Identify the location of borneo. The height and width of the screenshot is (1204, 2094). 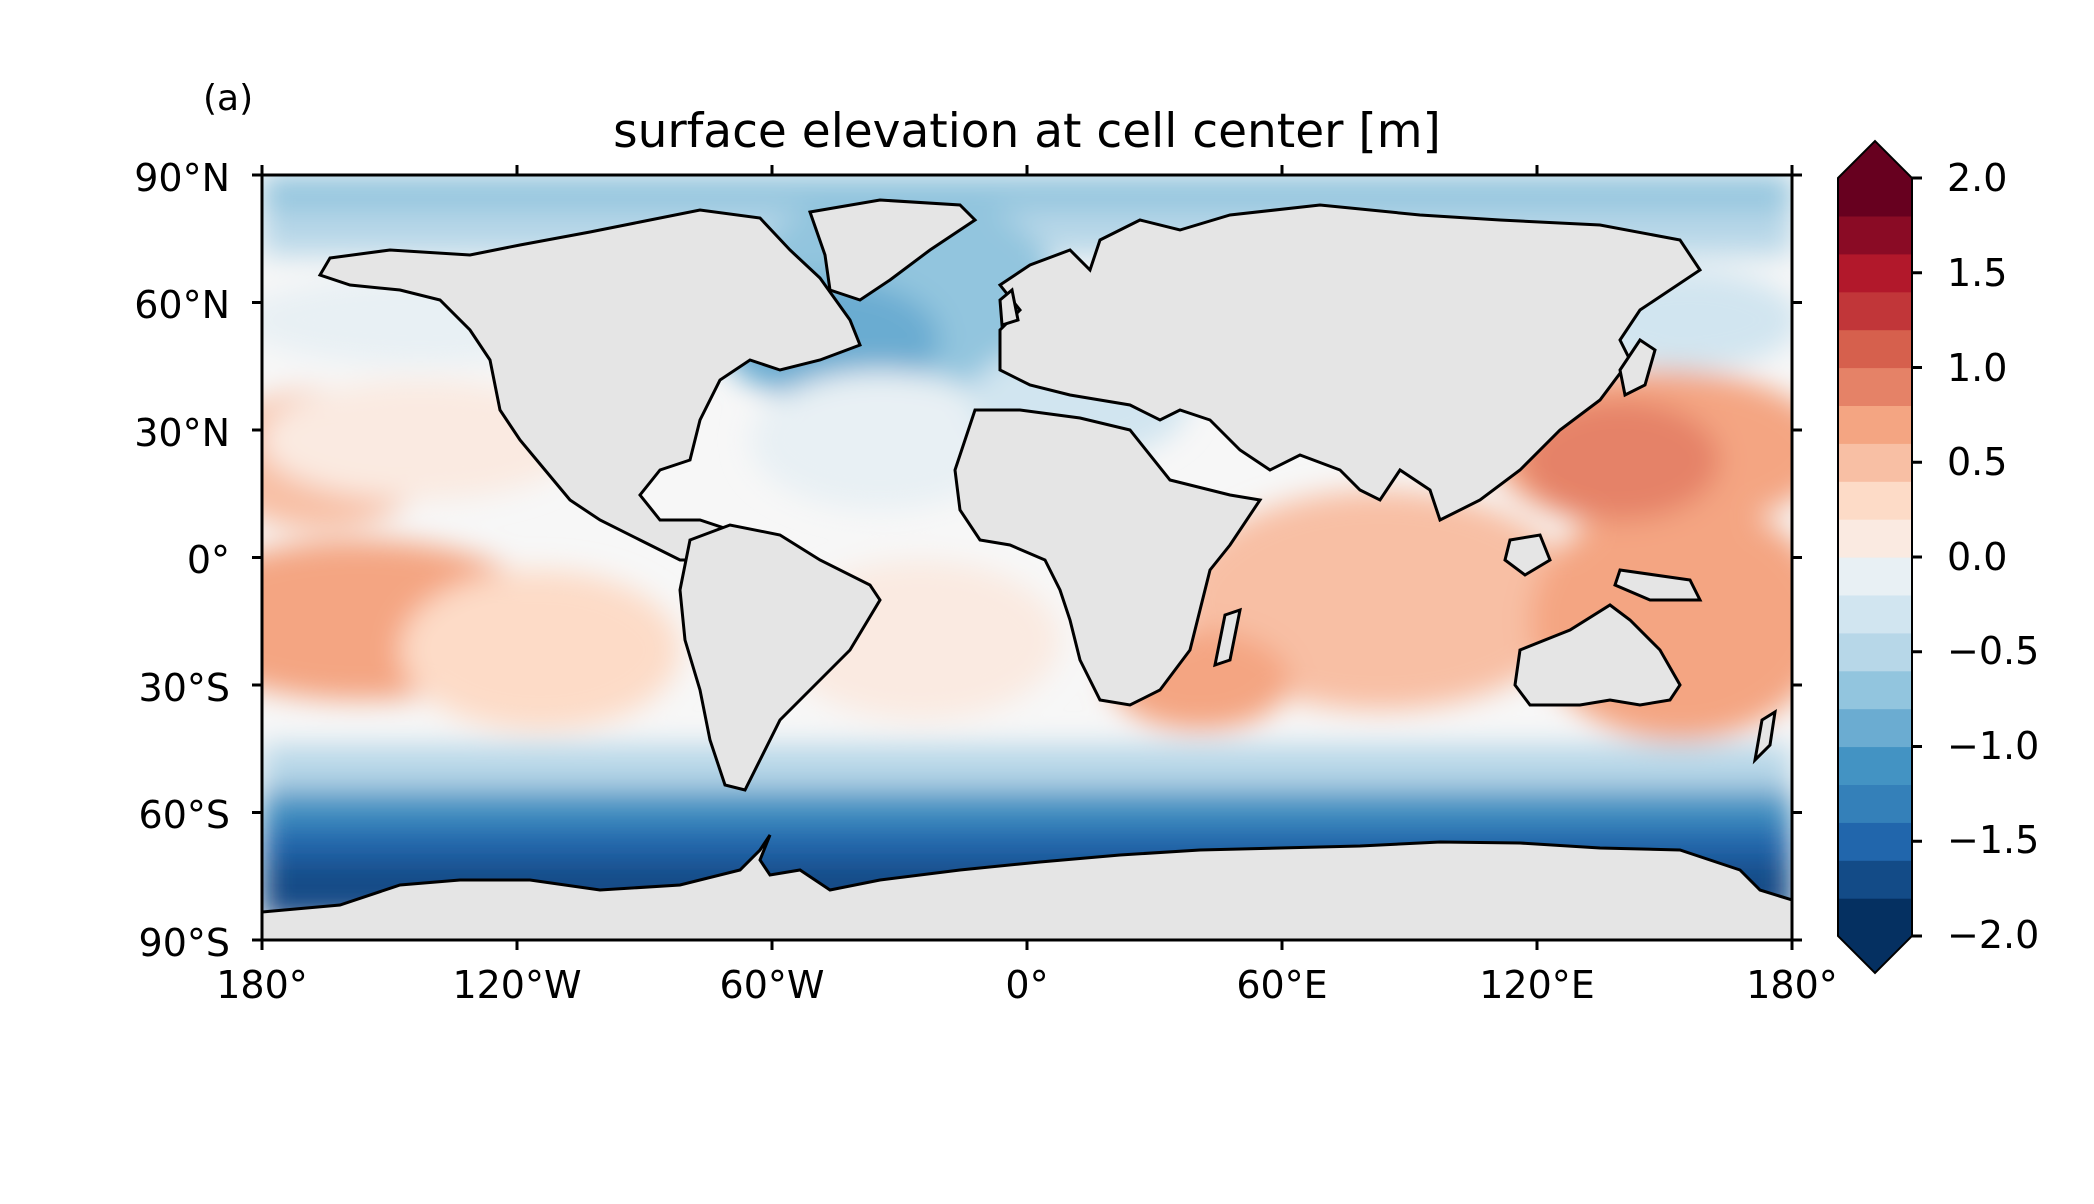
(1527, 555).